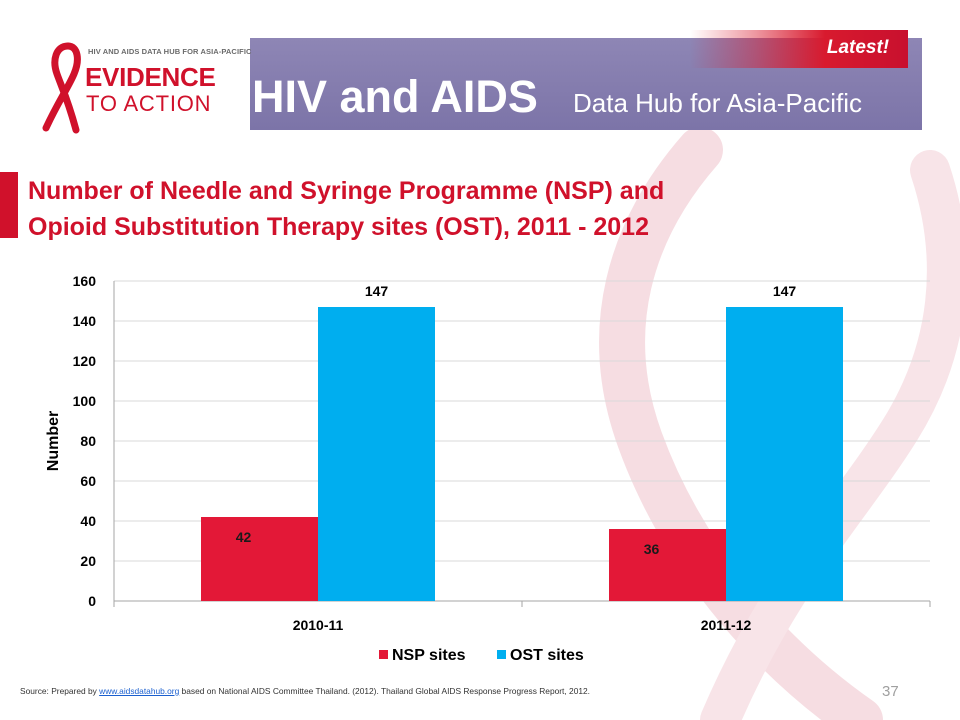 This screenshot has width=960, height=720. I want to click on source-link: www.aidsdatahub.org, so click(139, 691).